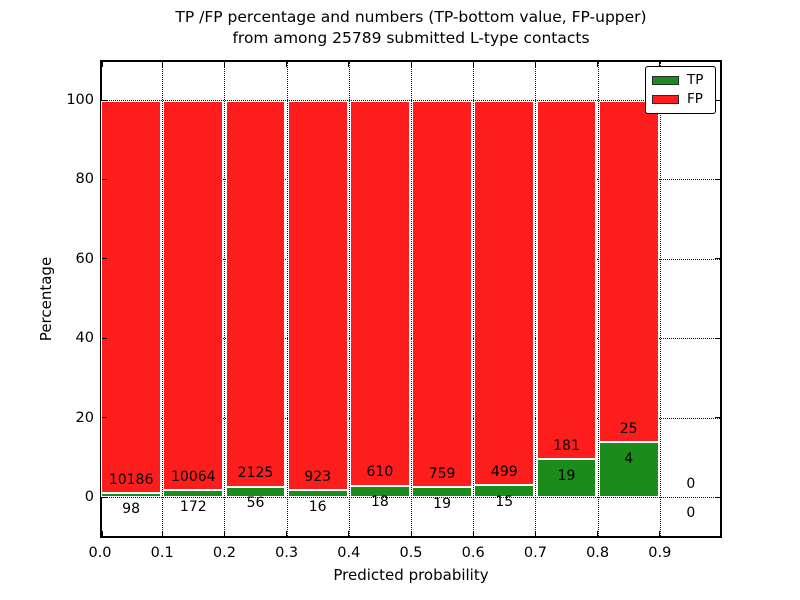 The image size is (800, 600). What do you see at coordinates (100, 553) in the screenshot?
I see `x-tick-label: 0.0` at bounding box center [100, 553].